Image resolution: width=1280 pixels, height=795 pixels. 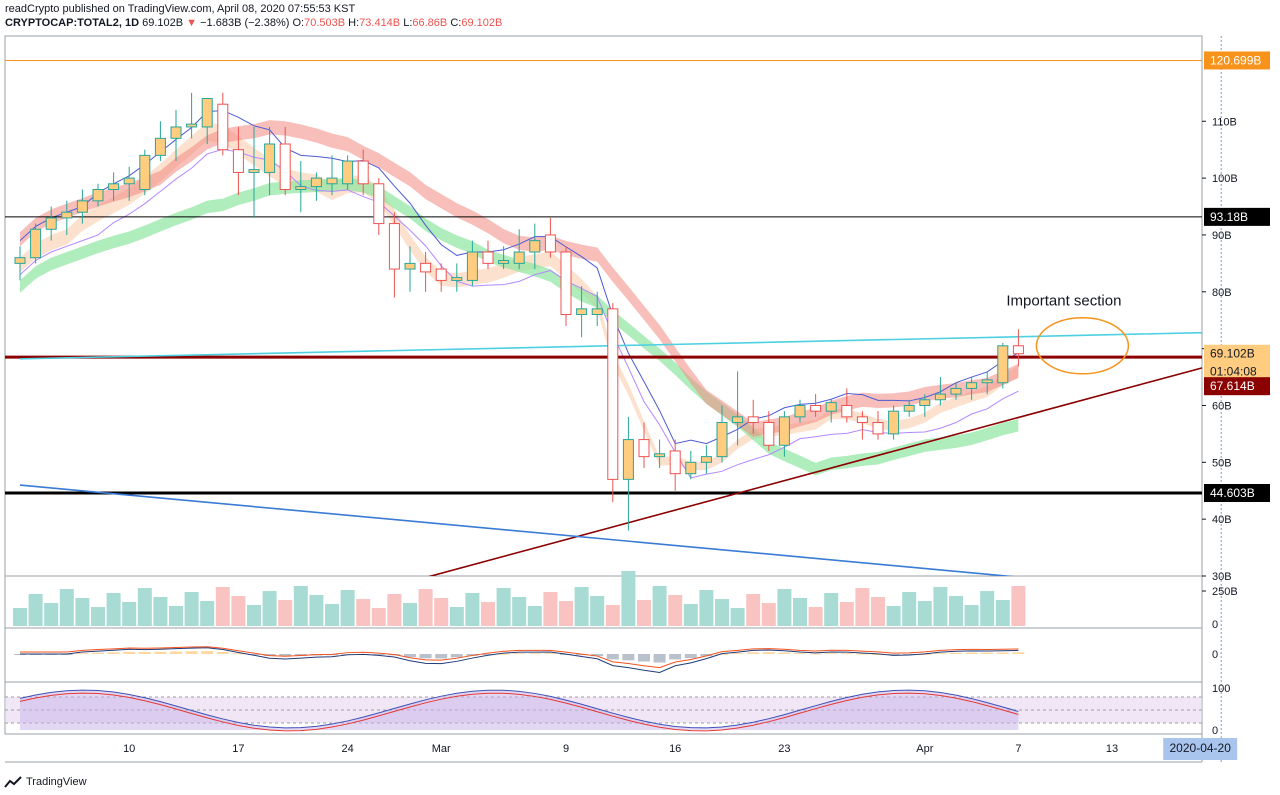 What do you see at coordinates (325, 23) in the screenshot?
I see `open-value: 70.503B` at bounding box center [325, 23].